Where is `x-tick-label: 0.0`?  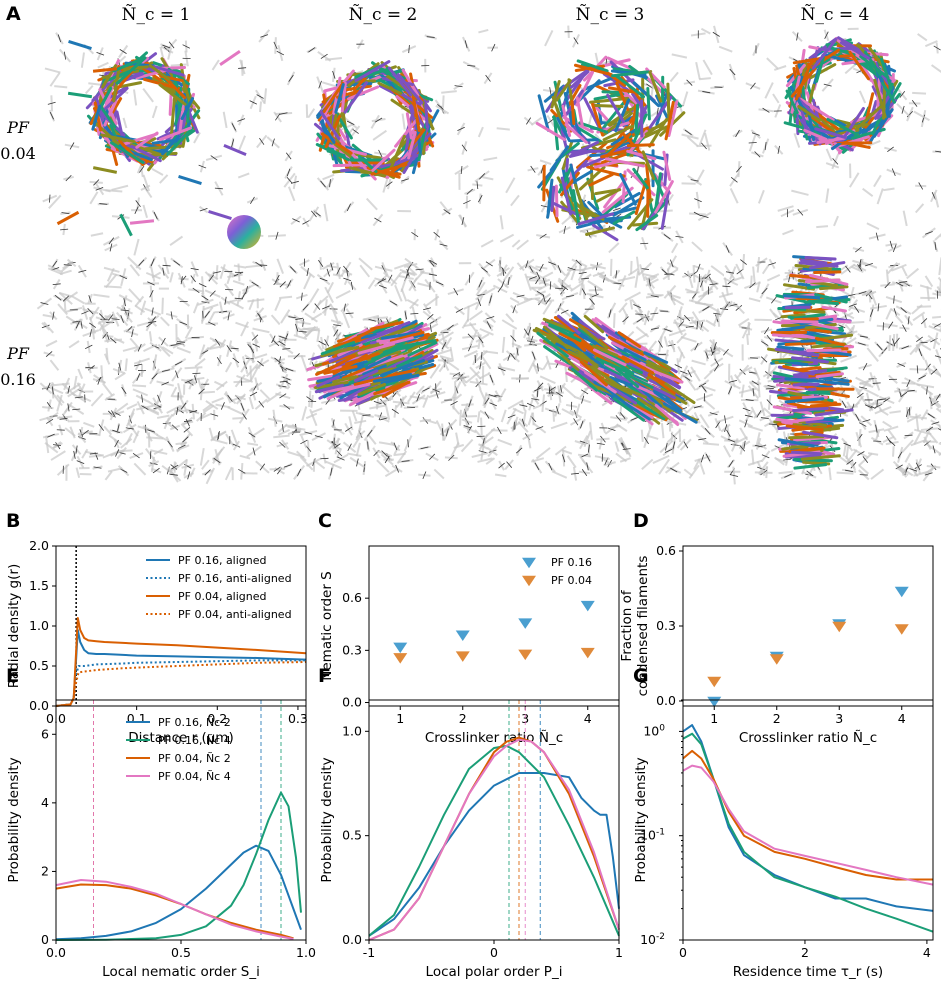
x-tick-label: 0.0 is located at coordinates (56, 952).